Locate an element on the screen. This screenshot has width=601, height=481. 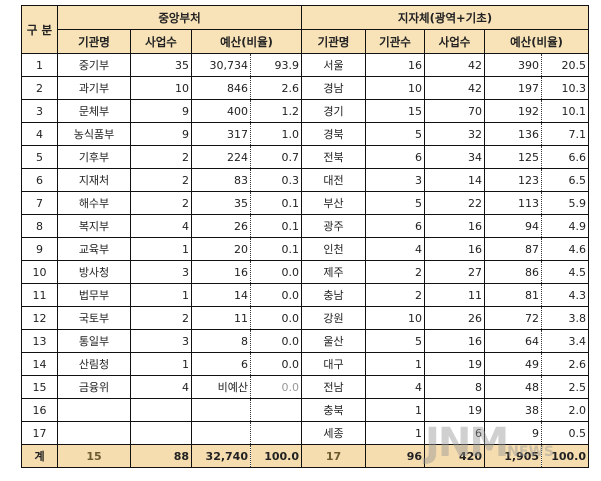
row-number: 16 is located at coordinates (39, 410).